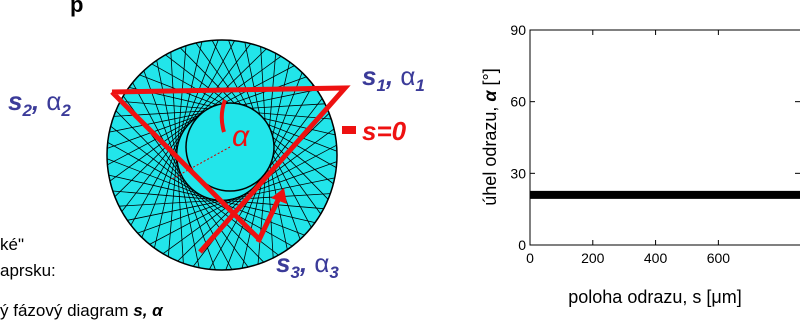 The width and height of the screenshot is (800, 327). Describe the element at coordinates (307, 265) in the screenshot. I see `point-label: s3, α3` at that location.